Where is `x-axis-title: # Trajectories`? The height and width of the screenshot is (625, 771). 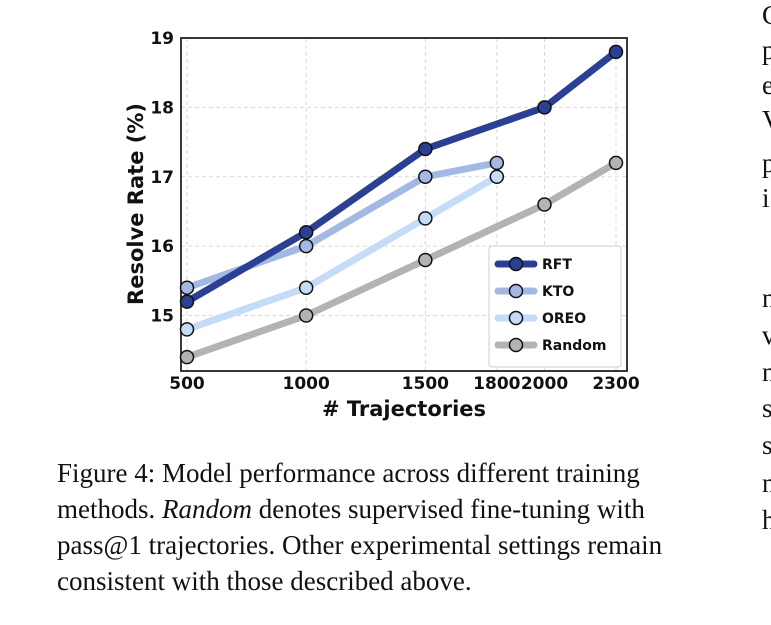
x-axis-title: # Trajectories is located at coordinates (404, 409).